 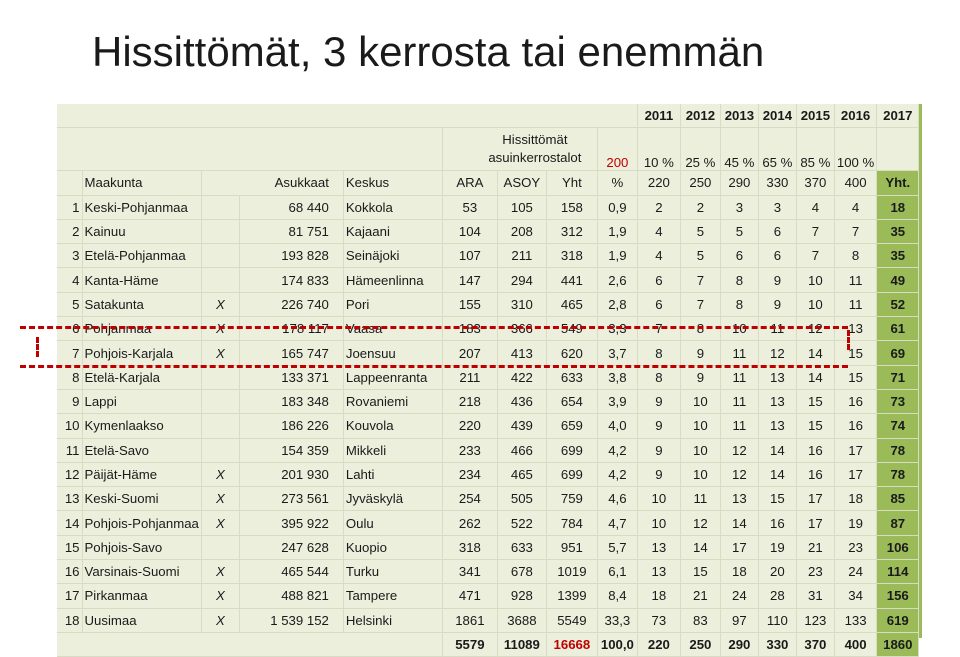 What do you see at coordinates (142, 572) in the screenshot?
I see `maakunta-cell: Varsinais-Suomi` at bounding box center [142, 572].